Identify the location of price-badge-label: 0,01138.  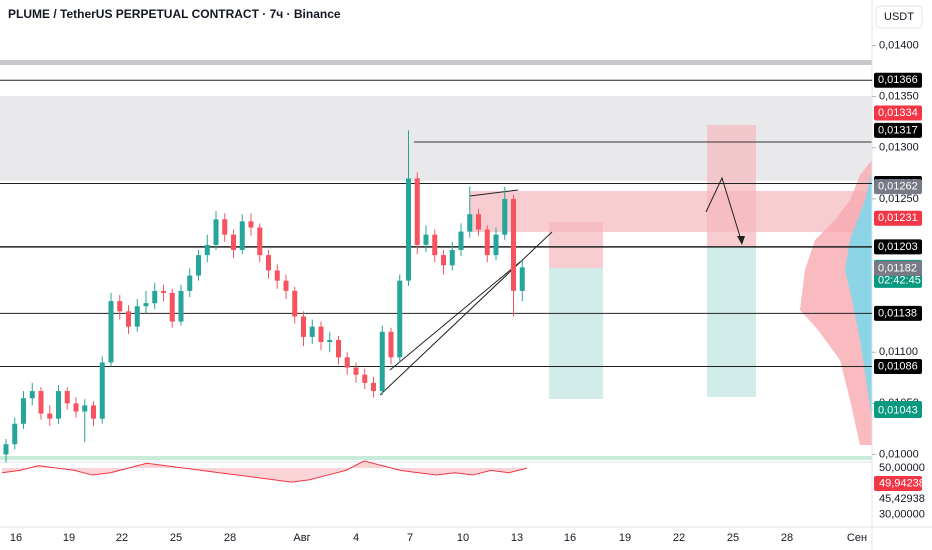
(897, 313).